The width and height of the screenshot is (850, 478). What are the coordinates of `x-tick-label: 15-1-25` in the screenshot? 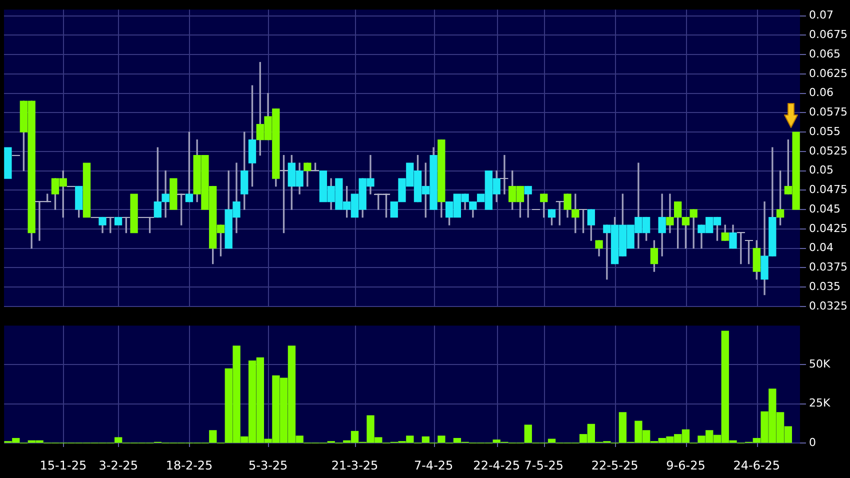 It's located at (63, 465).